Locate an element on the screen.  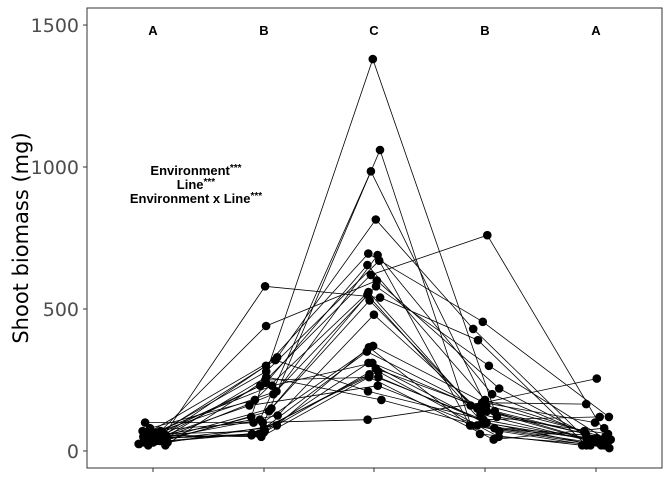
y-tick-label: 500 is located at coordinates (61, 310).